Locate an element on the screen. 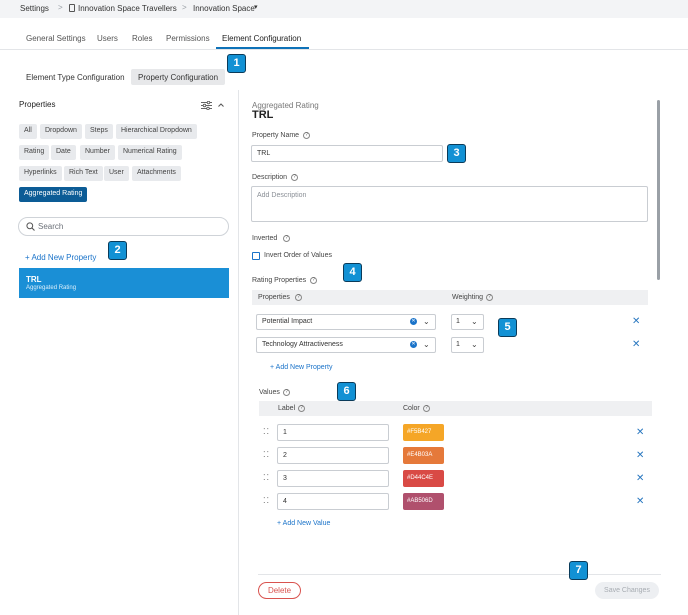 This screenshot has width=688, height=615. color-swatch: #AB506D is located at coordinates (423, 501).